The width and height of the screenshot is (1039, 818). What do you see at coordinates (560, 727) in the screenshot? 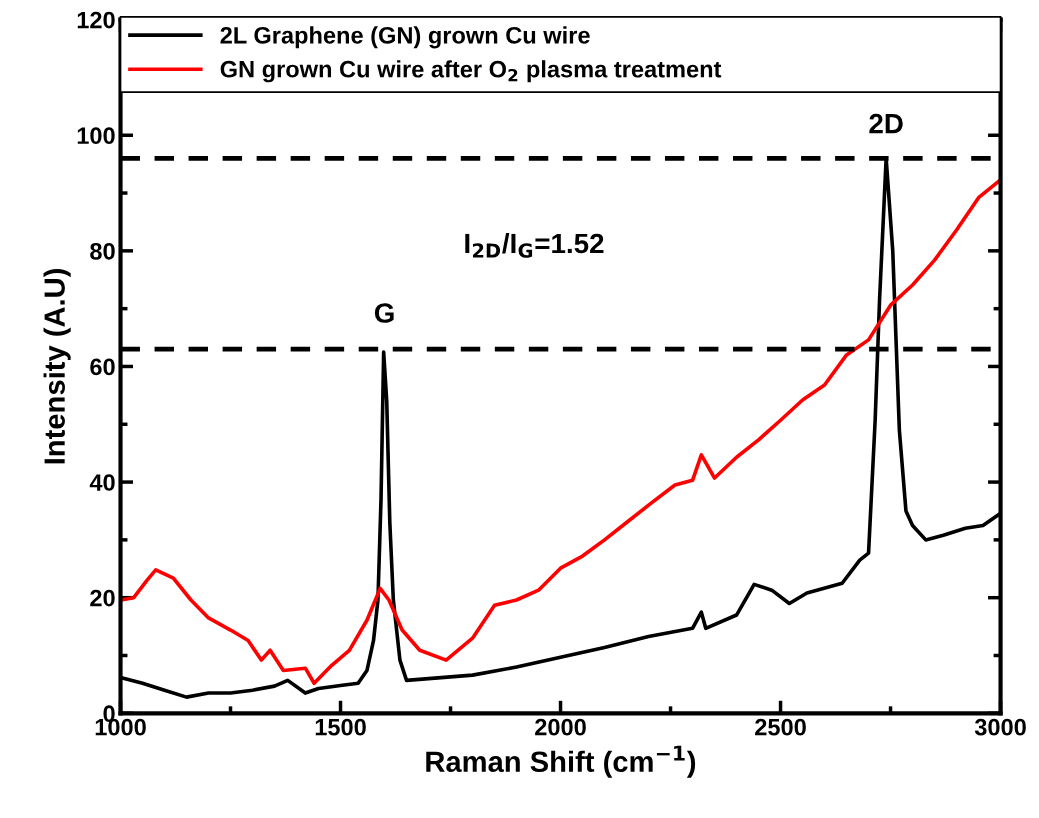
I see `x-tick-label: 2000` at bounding box center [560, 727].